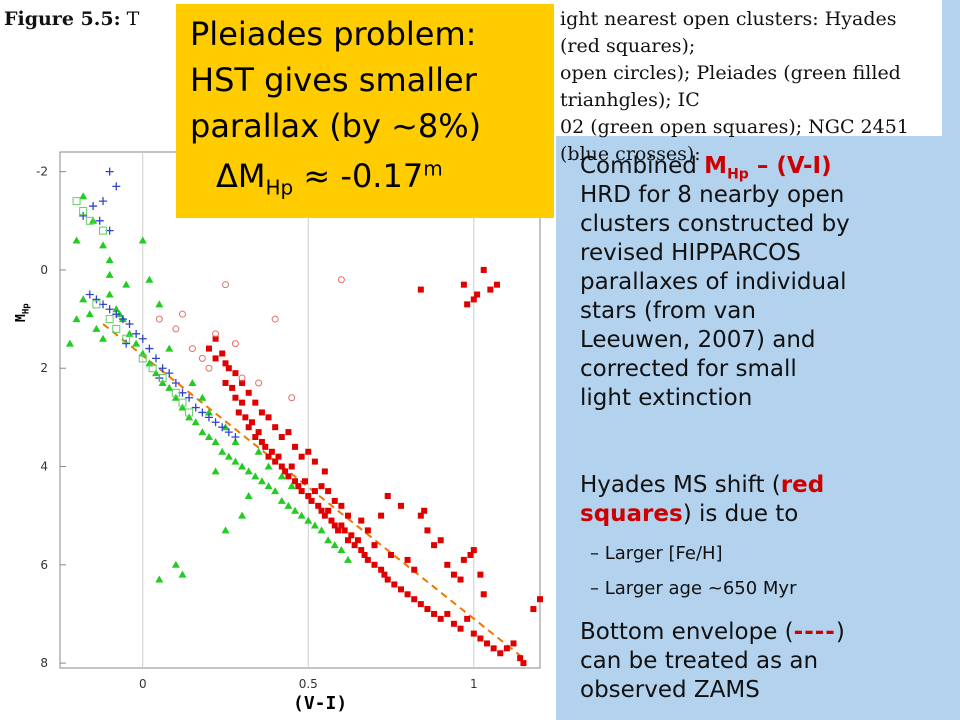 The width and height of the screenshot is (960, 720). What do you see at coordinates (44, 270) in the screenshot?
I see `y-tick-label: 0` at bounding box center [44, 270].